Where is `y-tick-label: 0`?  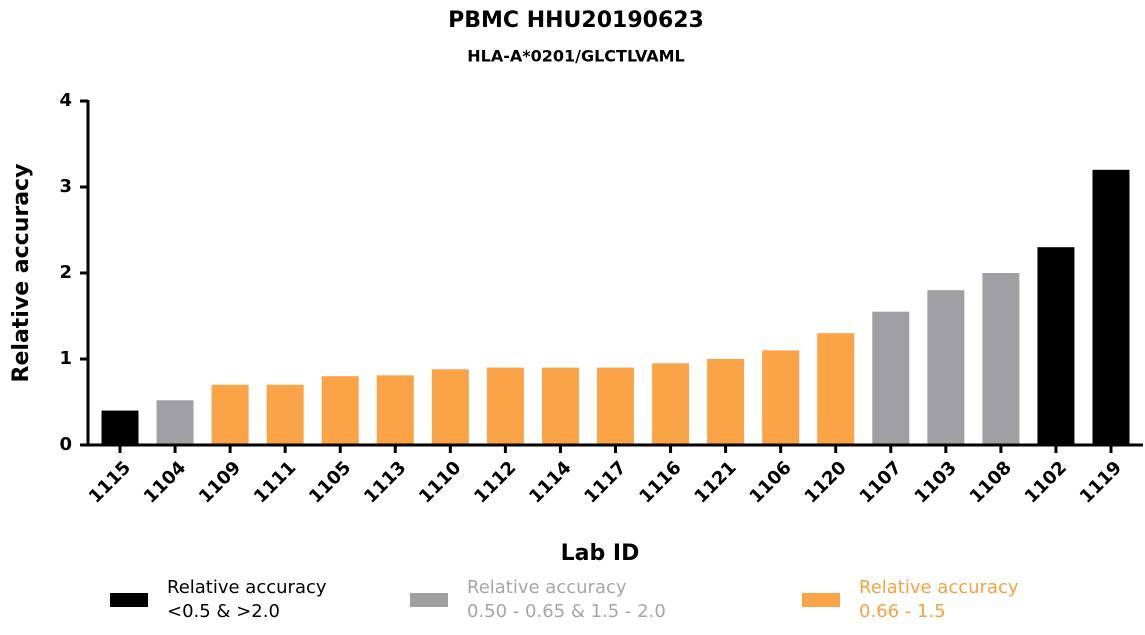
y-tick-label: 0 is located at coordinates (65, 444).